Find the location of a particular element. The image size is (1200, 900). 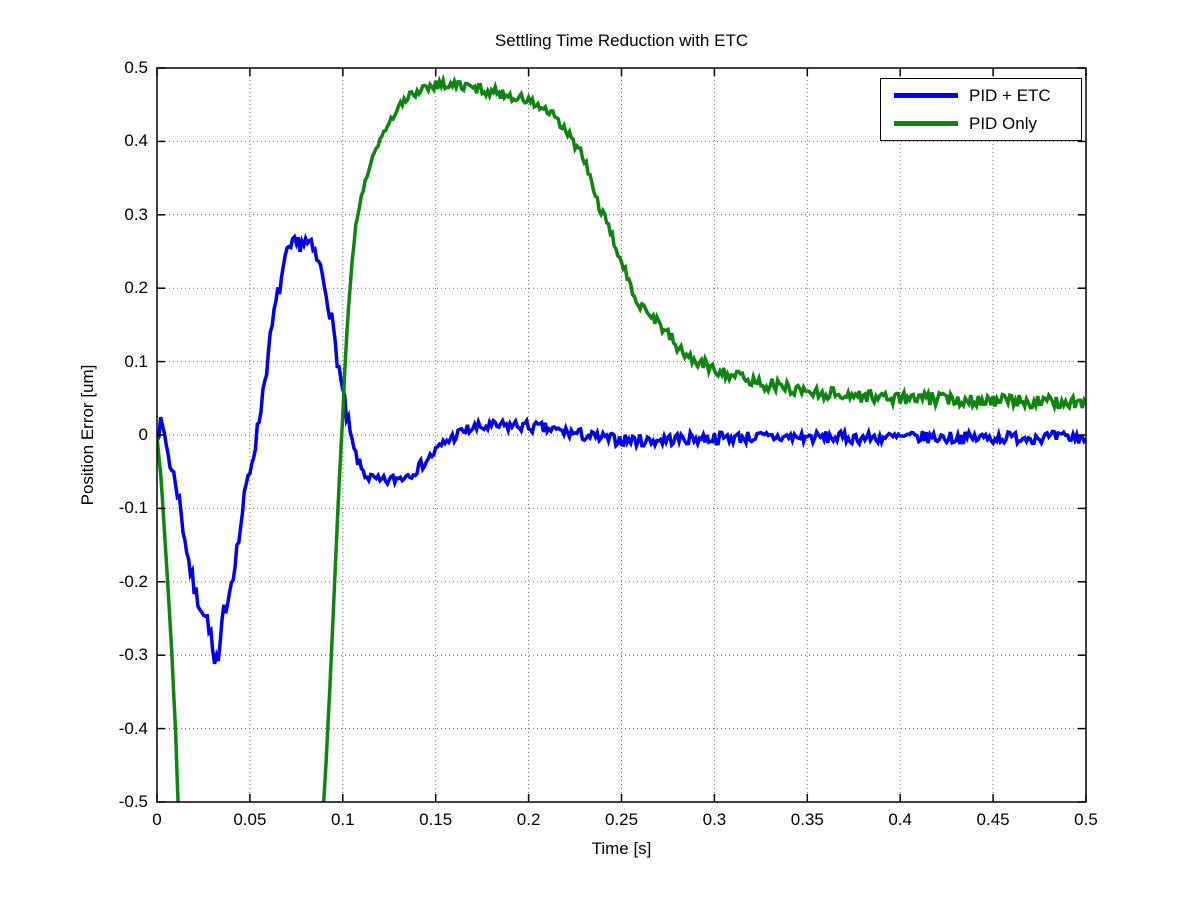

y-tick-label: 0.3 is located at coordinates (136, 214).